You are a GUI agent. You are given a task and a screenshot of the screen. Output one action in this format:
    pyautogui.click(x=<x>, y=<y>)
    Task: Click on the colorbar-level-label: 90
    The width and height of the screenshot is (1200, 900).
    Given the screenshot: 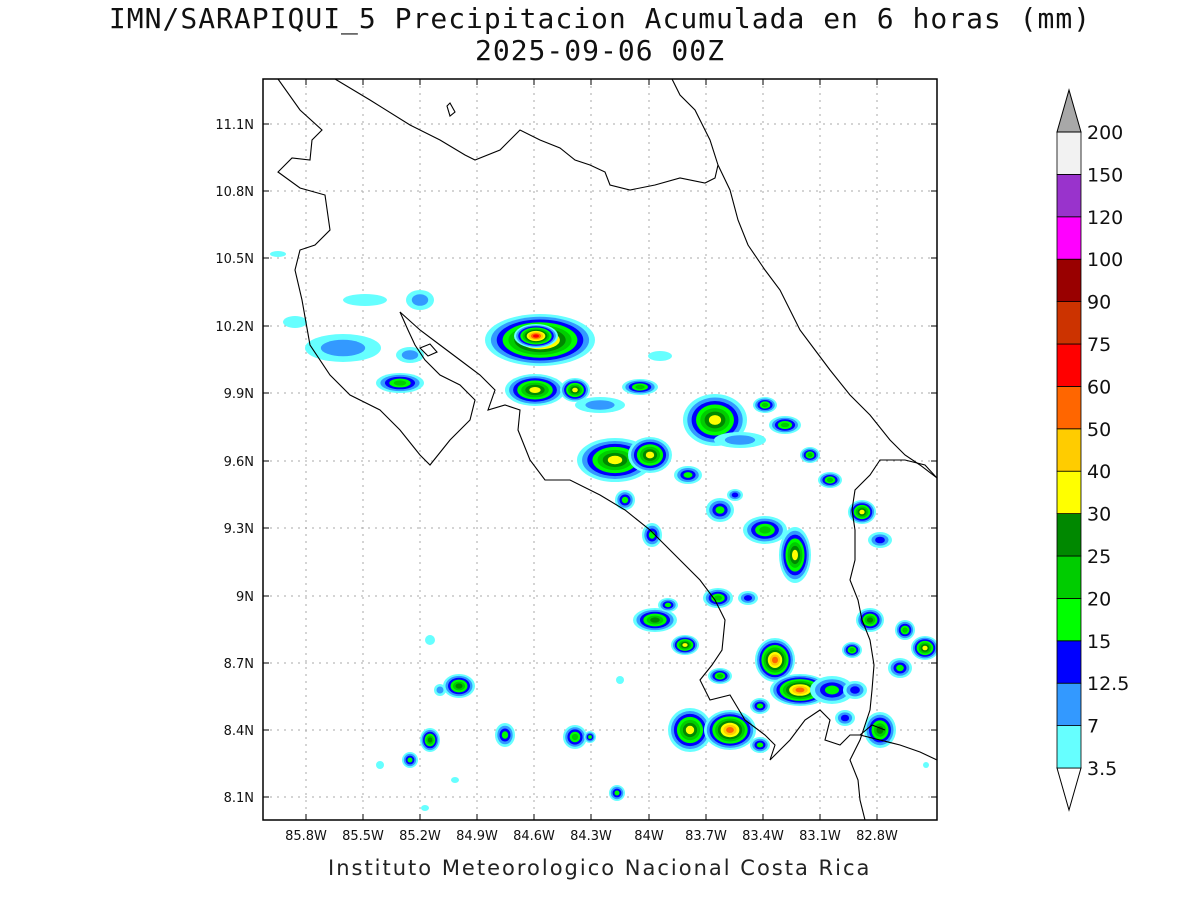 What is the action you would take?
    pyautogui.click(x=1099, y=303)
    